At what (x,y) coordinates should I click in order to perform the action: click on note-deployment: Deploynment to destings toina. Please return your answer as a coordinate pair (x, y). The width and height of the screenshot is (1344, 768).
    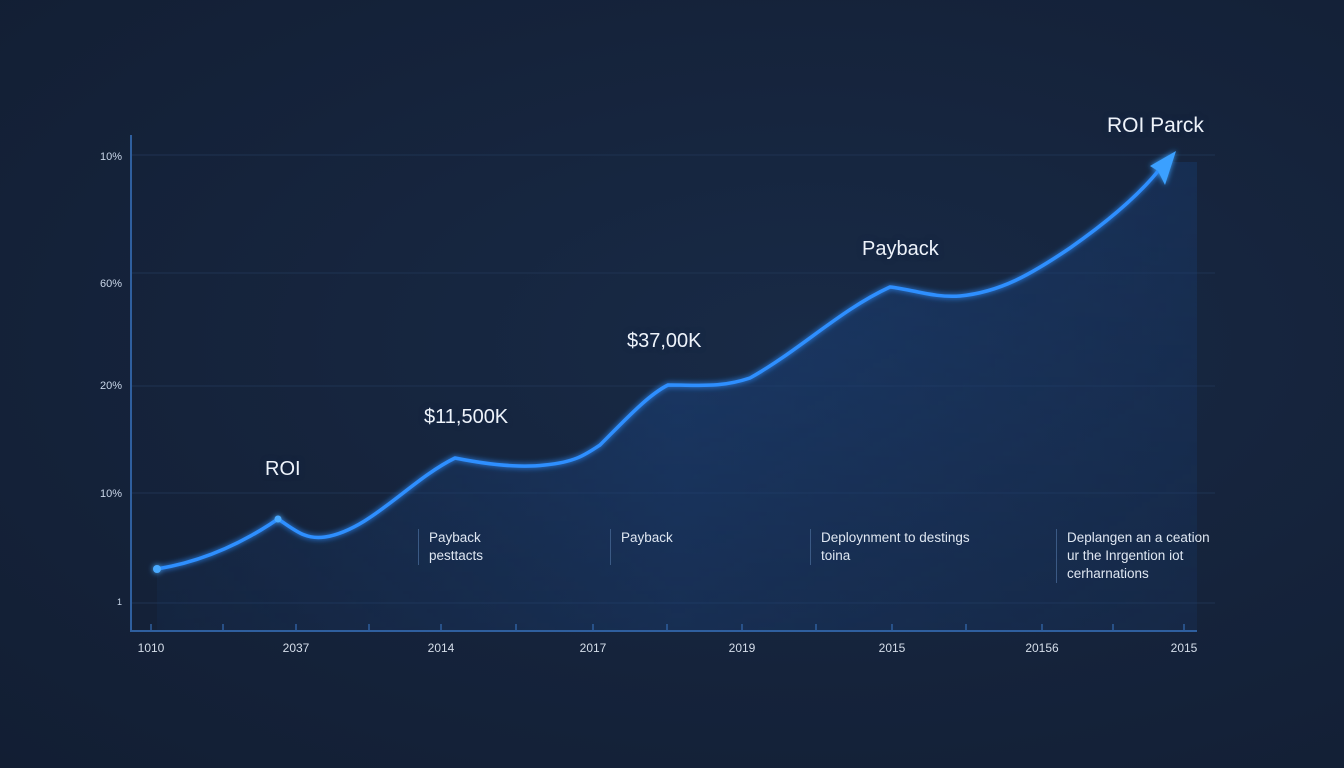
    Looking at the image, I should click on (890, 547).